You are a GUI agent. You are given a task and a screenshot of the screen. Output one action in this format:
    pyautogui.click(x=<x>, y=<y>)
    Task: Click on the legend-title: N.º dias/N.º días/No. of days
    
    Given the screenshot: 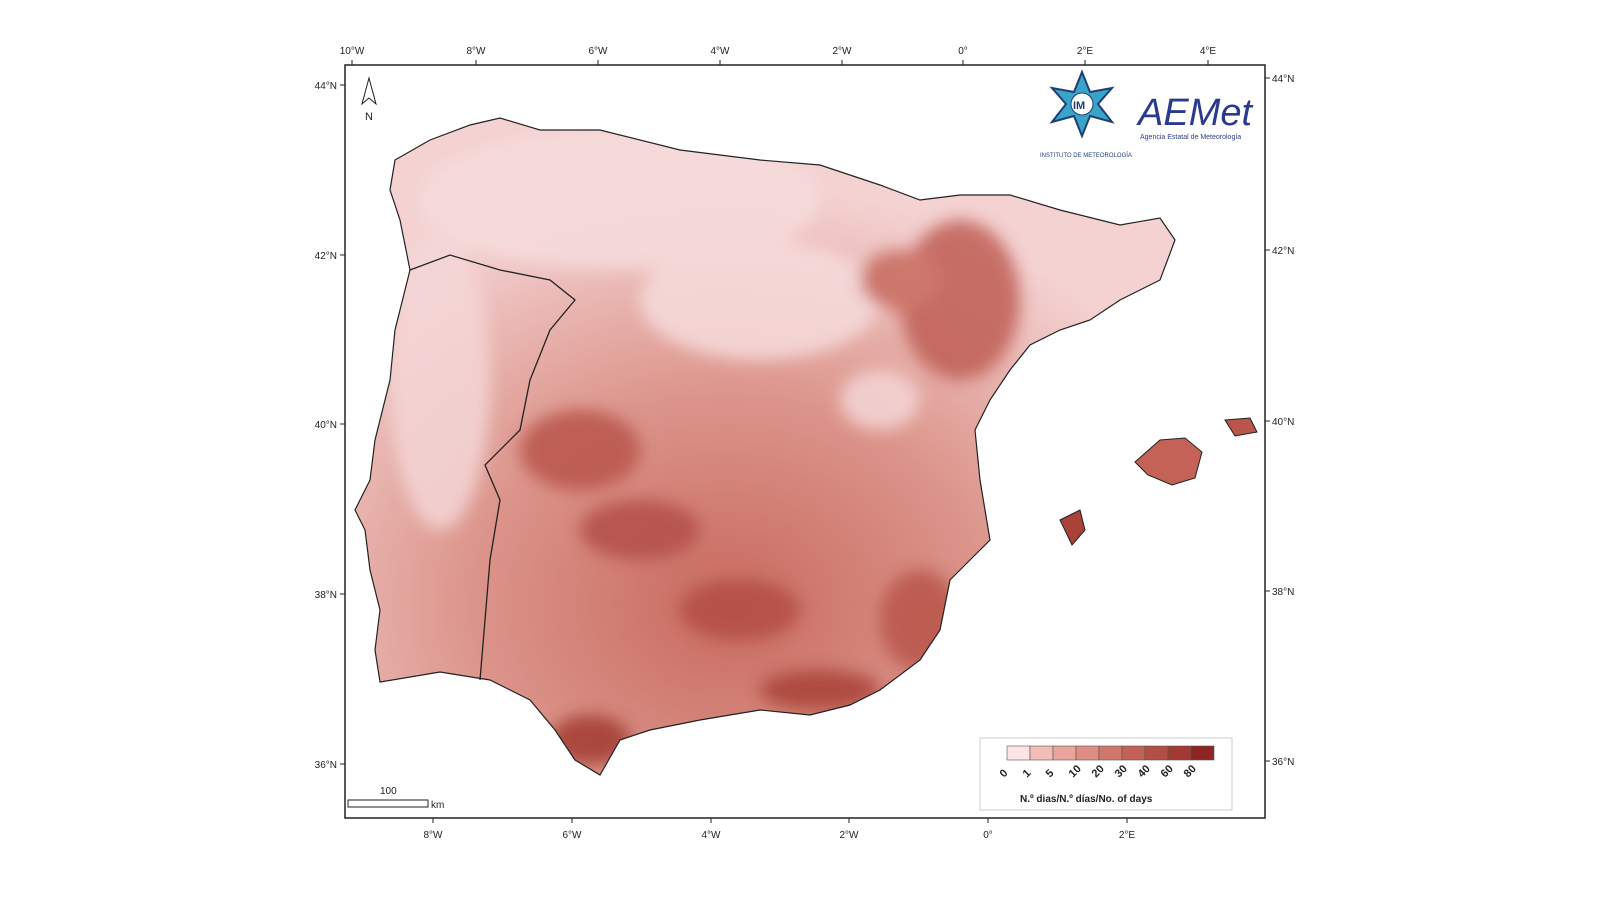 What is the action you would take?
    pyautogui.click(x=1086, y=799)
    